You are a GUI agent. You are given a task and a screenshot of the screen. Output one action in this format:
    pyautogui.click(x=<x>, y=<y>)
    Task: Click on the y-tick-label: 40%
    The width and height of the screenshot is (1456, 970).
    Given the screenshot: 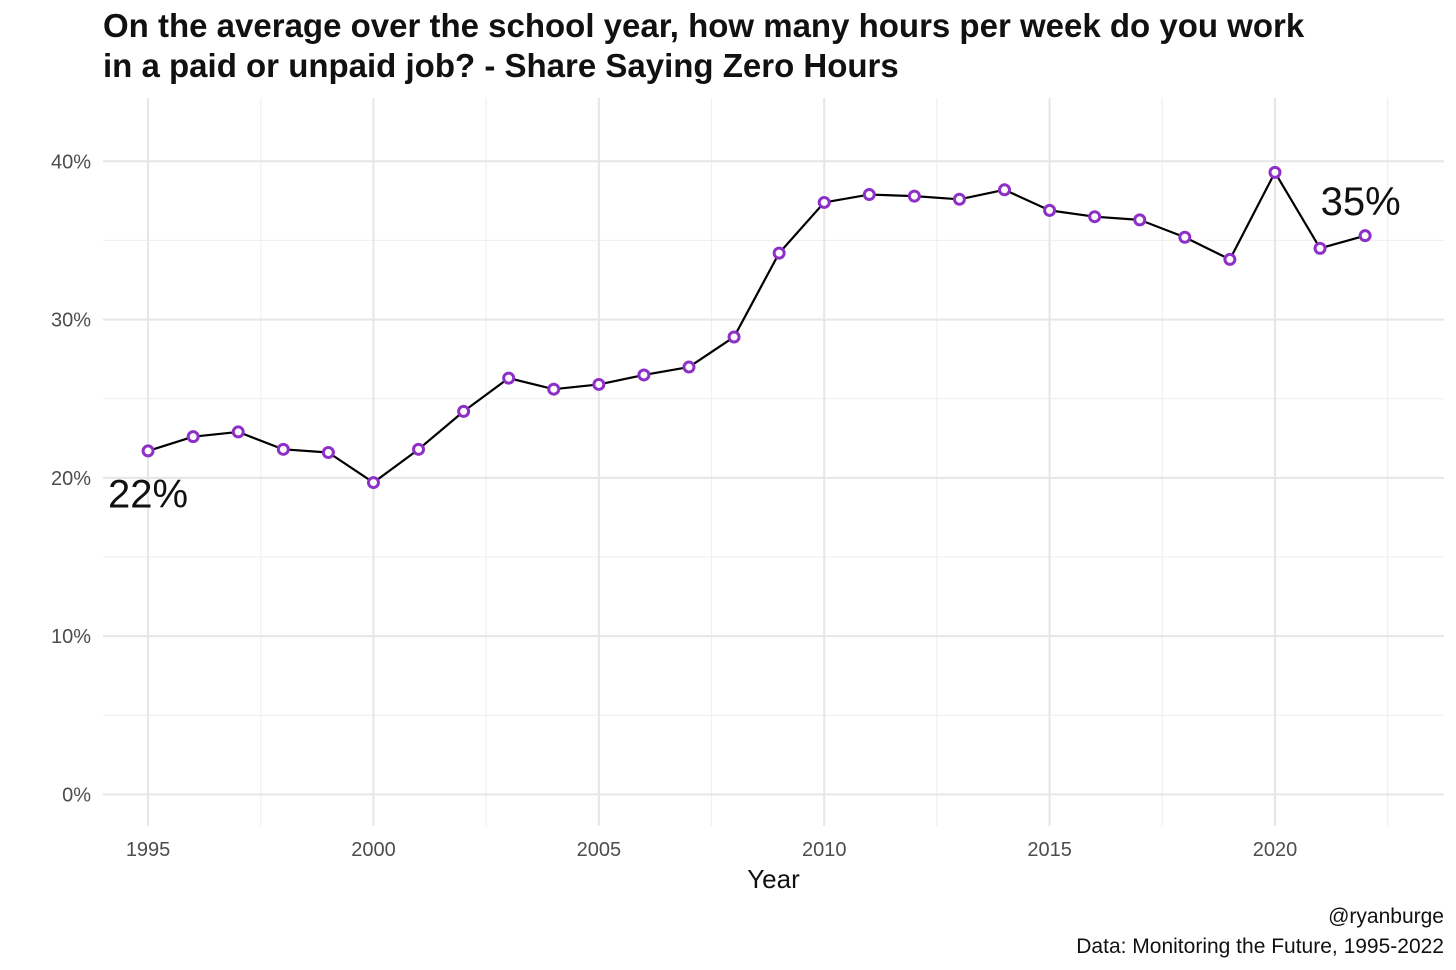 What is the action you would take?
    pyautogui.click(x=71, y=162)
    